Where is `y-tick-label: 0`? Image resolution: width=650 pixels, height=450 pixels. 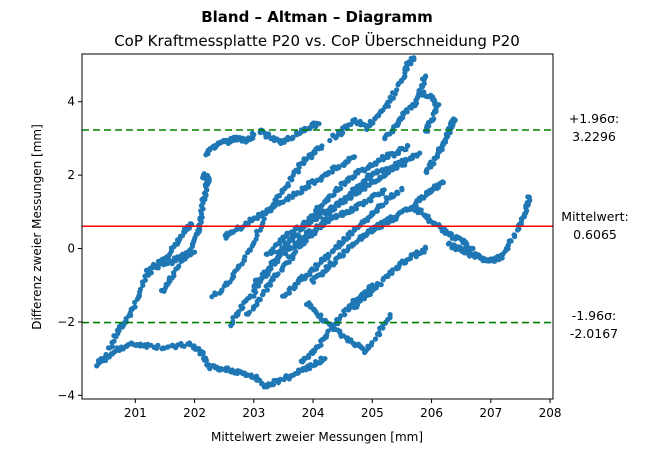 y-tick-label: 0 is located at coordinates (71, 249).